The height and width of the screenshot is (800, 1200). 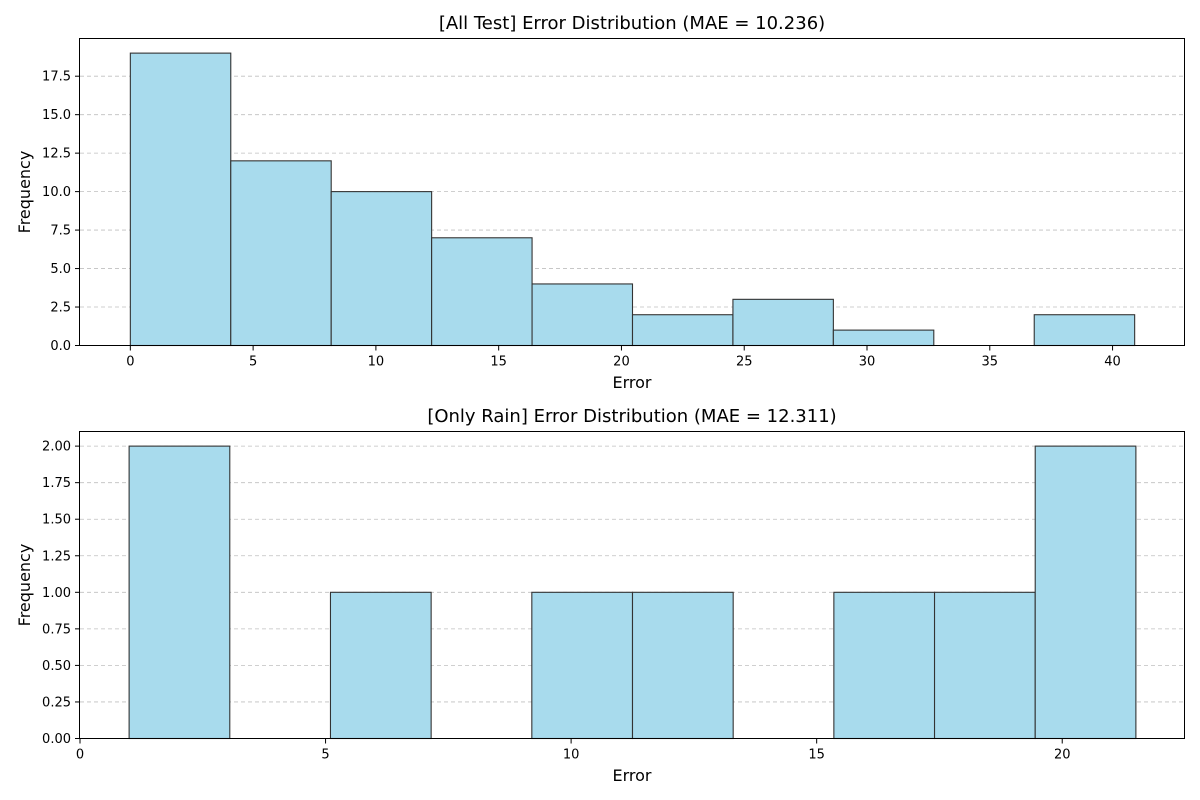 I want to click on x-axis-ticks: 0 5 10 15 20, so click(x=573, y=750).